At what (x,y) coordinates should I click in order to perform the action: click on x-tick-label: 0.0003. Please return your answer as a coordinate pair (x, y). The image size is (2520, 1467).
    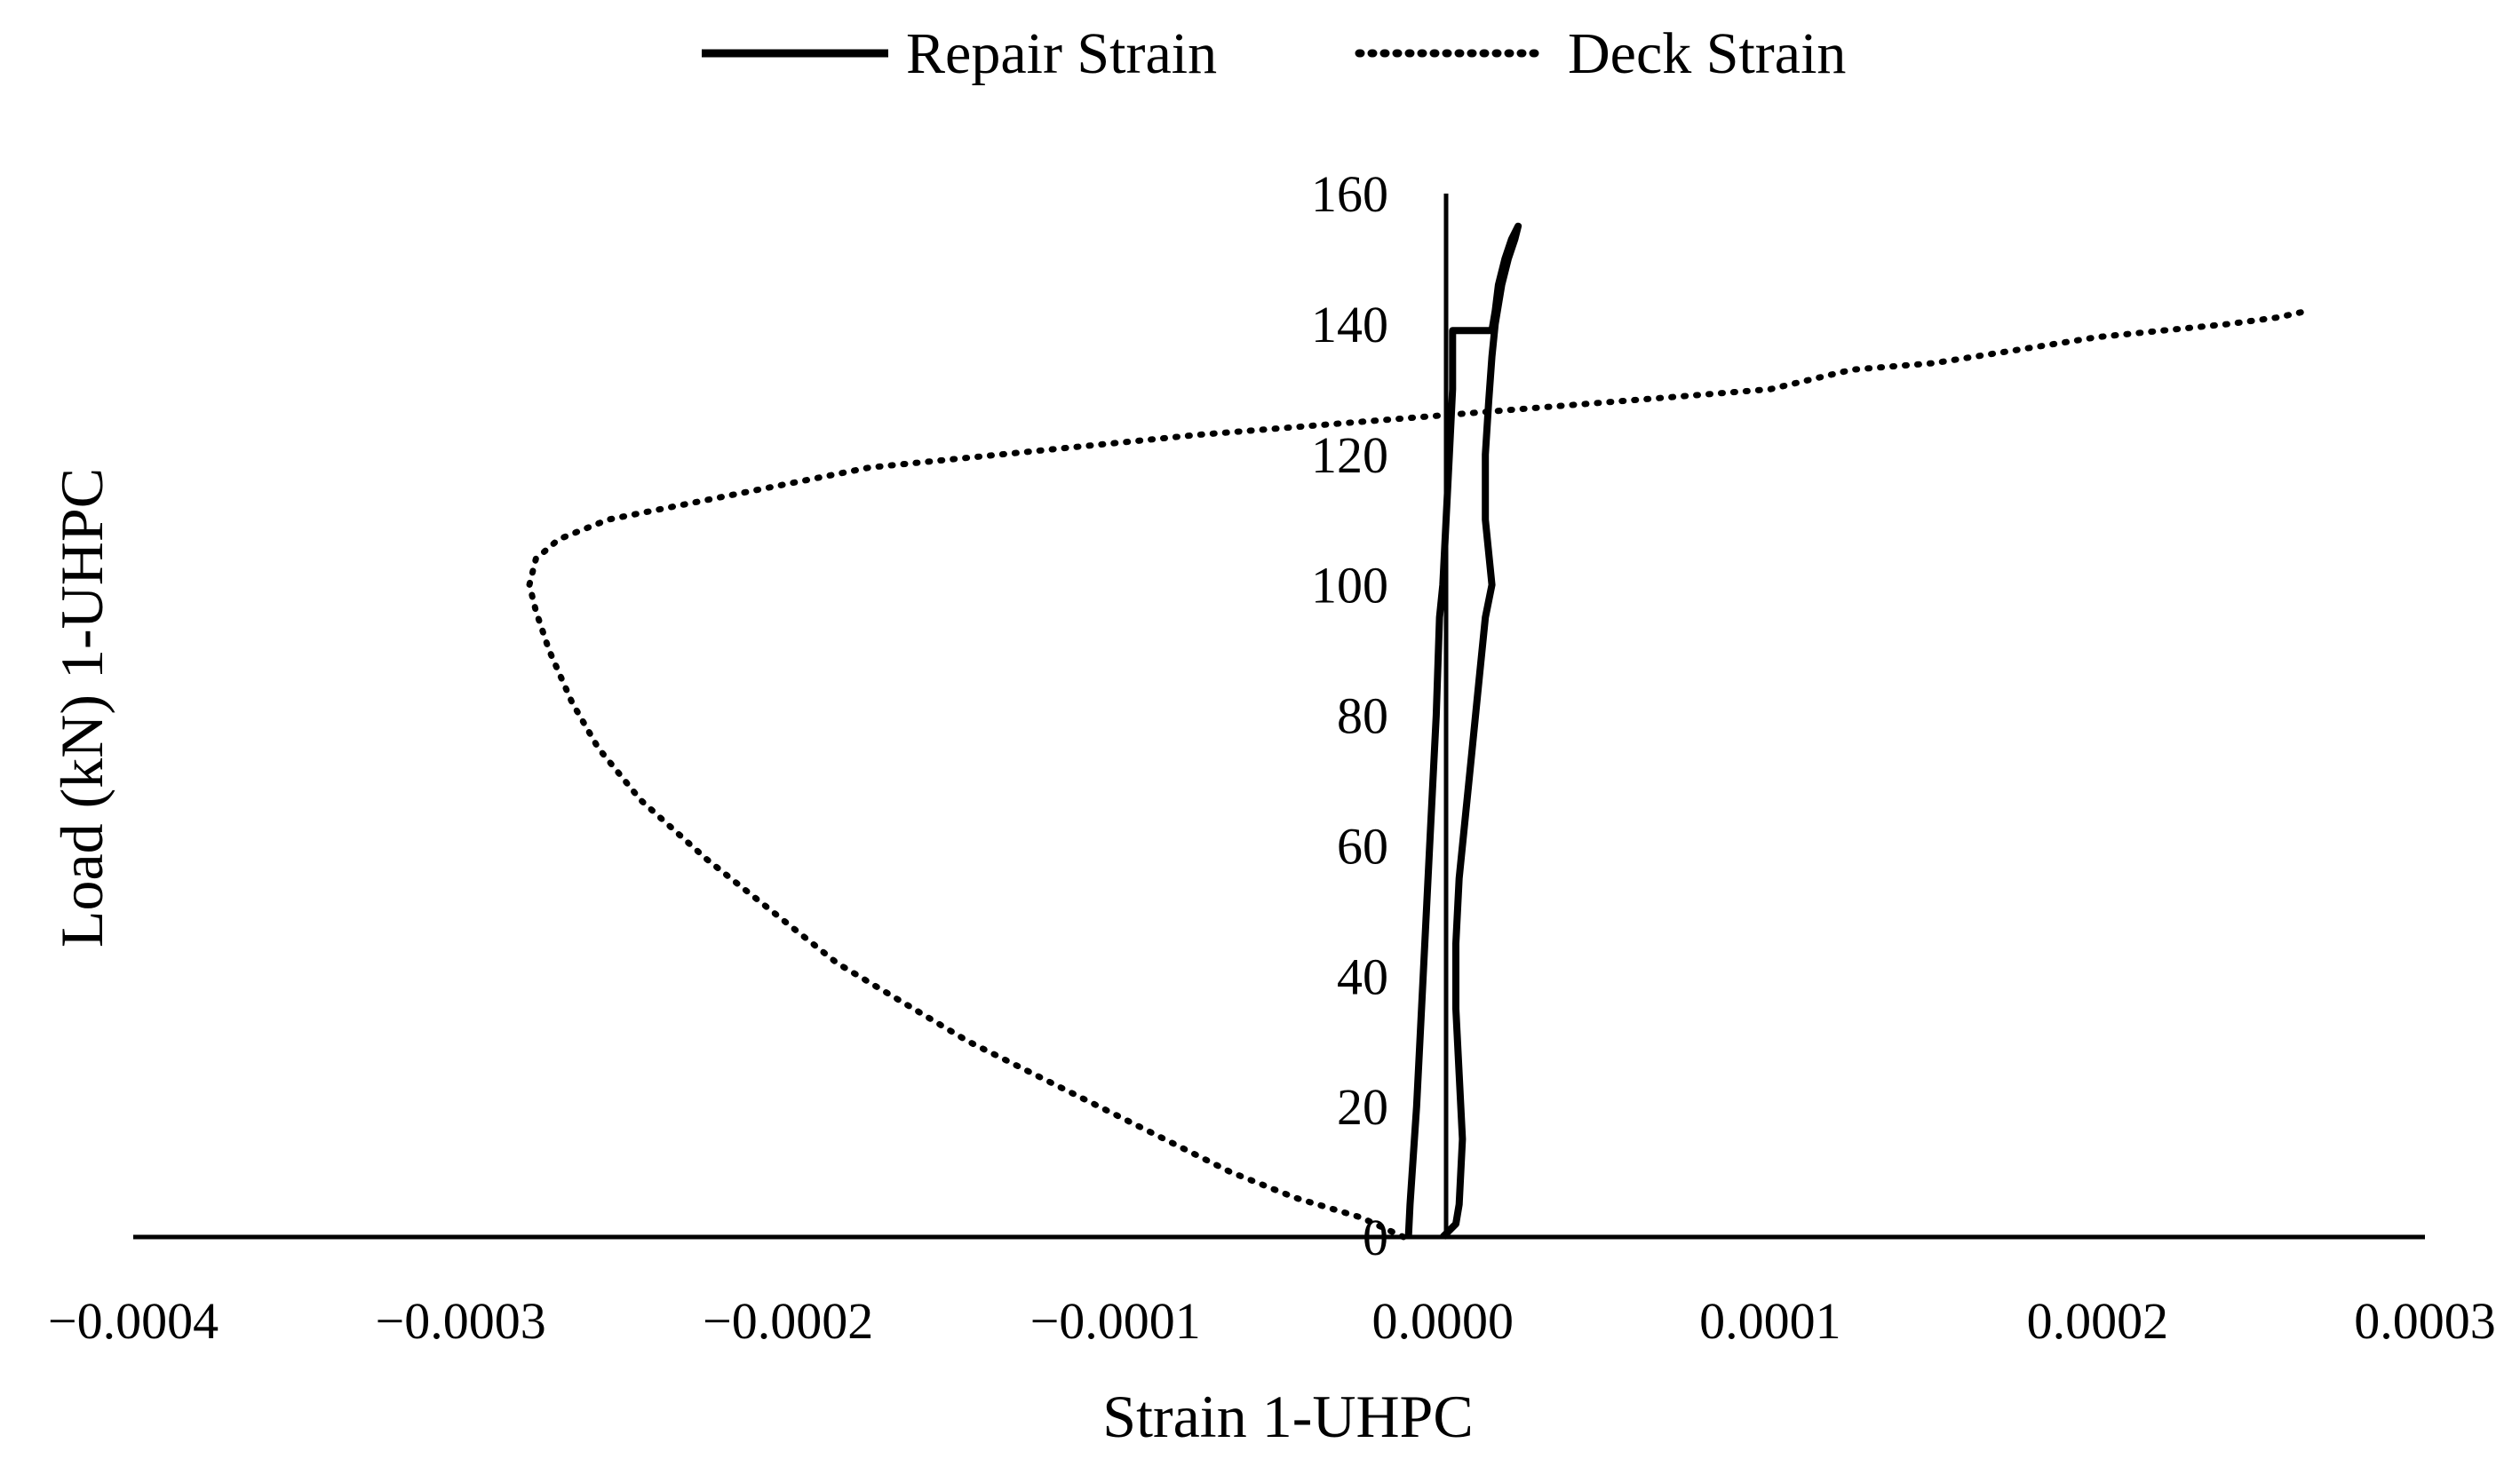
    Looking at the image, I should click on (2425, 1321).